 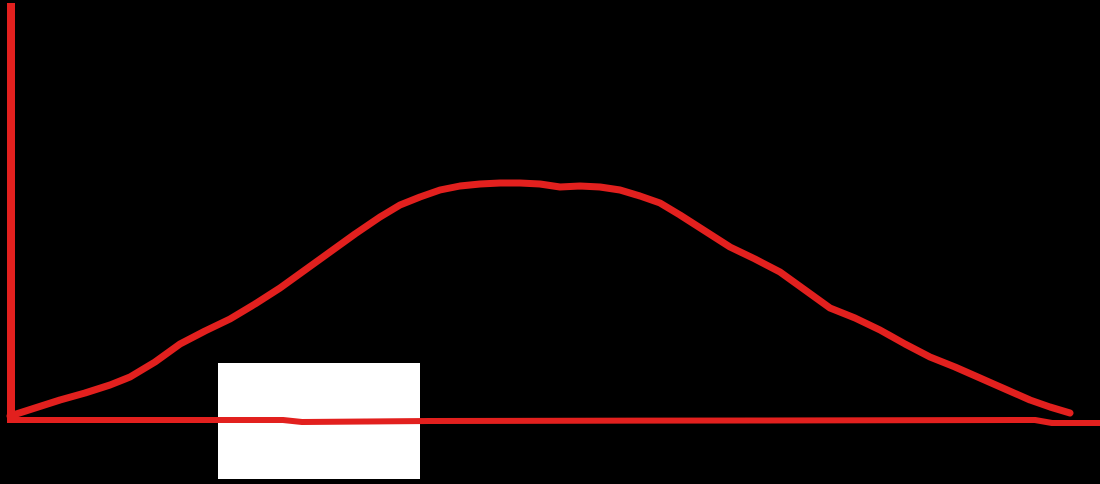 What do you see at coordinates (553, 421) in the screenshot?
I see `x-axis-line` at bounding box center [553, 421].